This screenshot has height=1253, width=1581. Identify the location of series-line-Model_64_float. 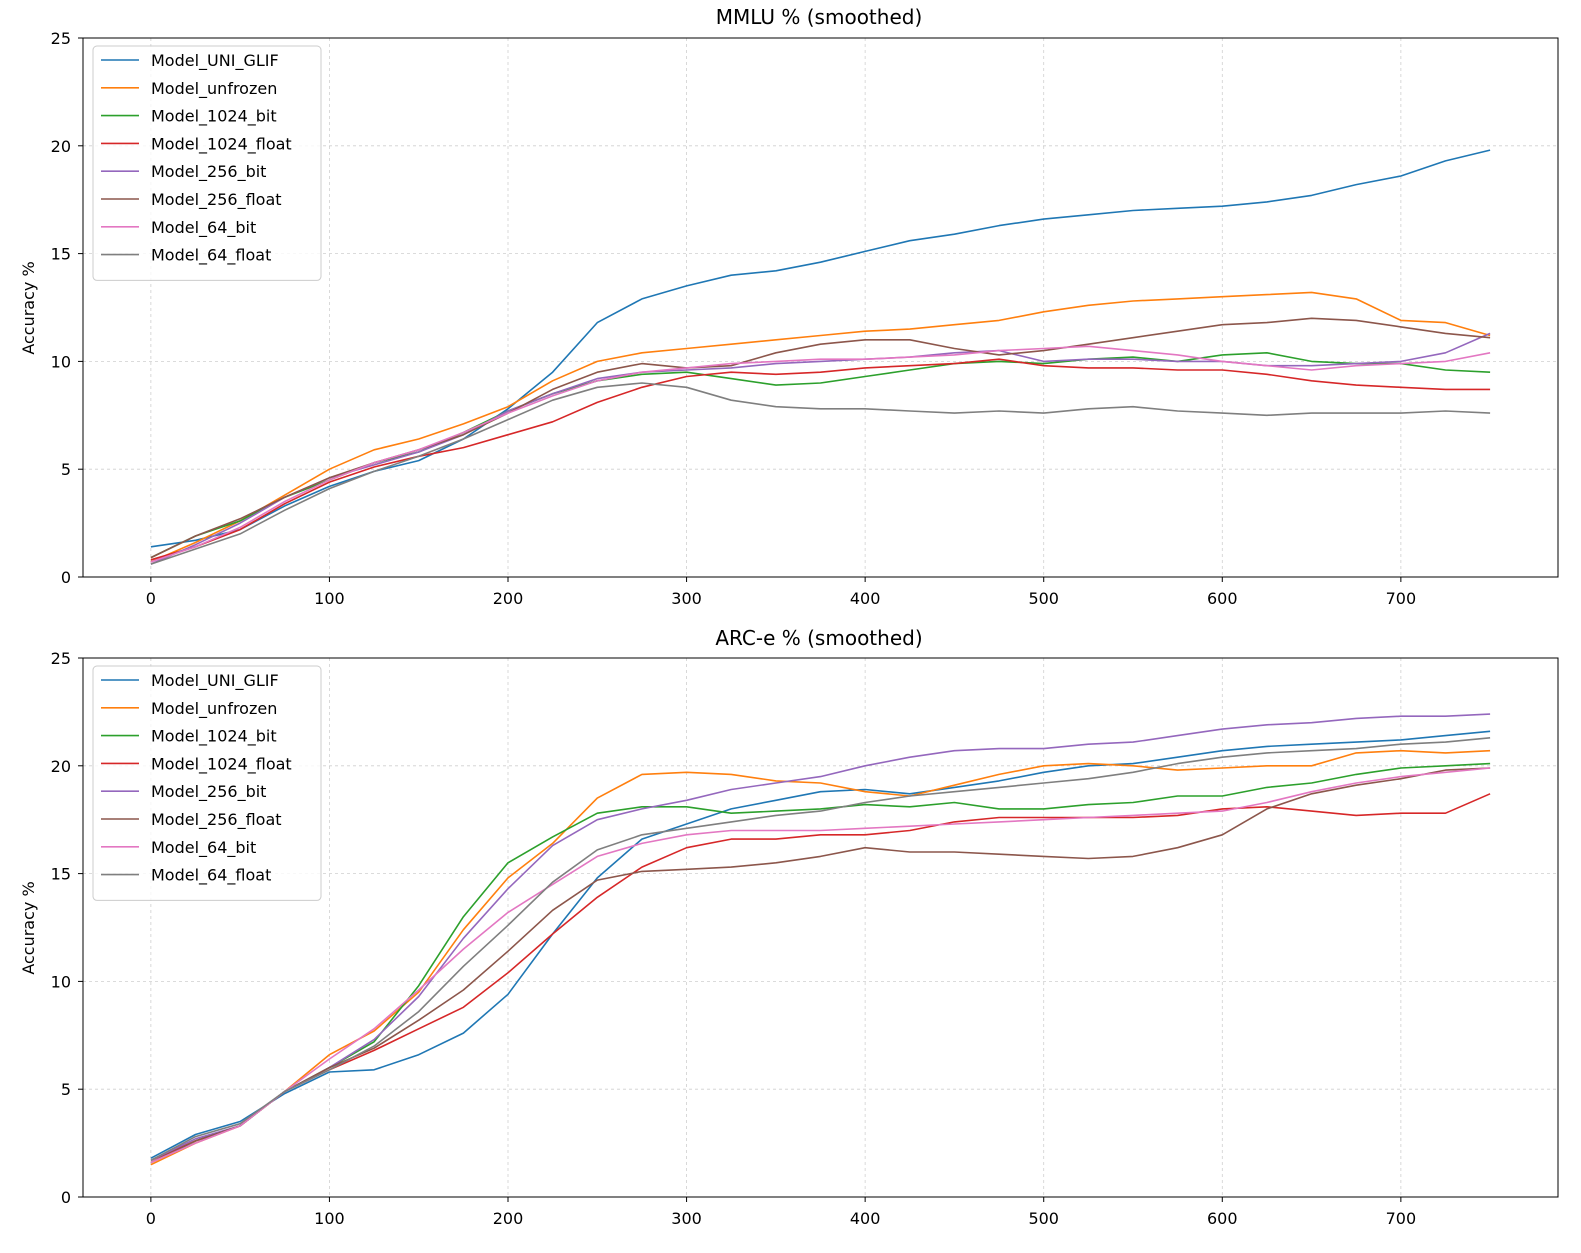
(820, 473).